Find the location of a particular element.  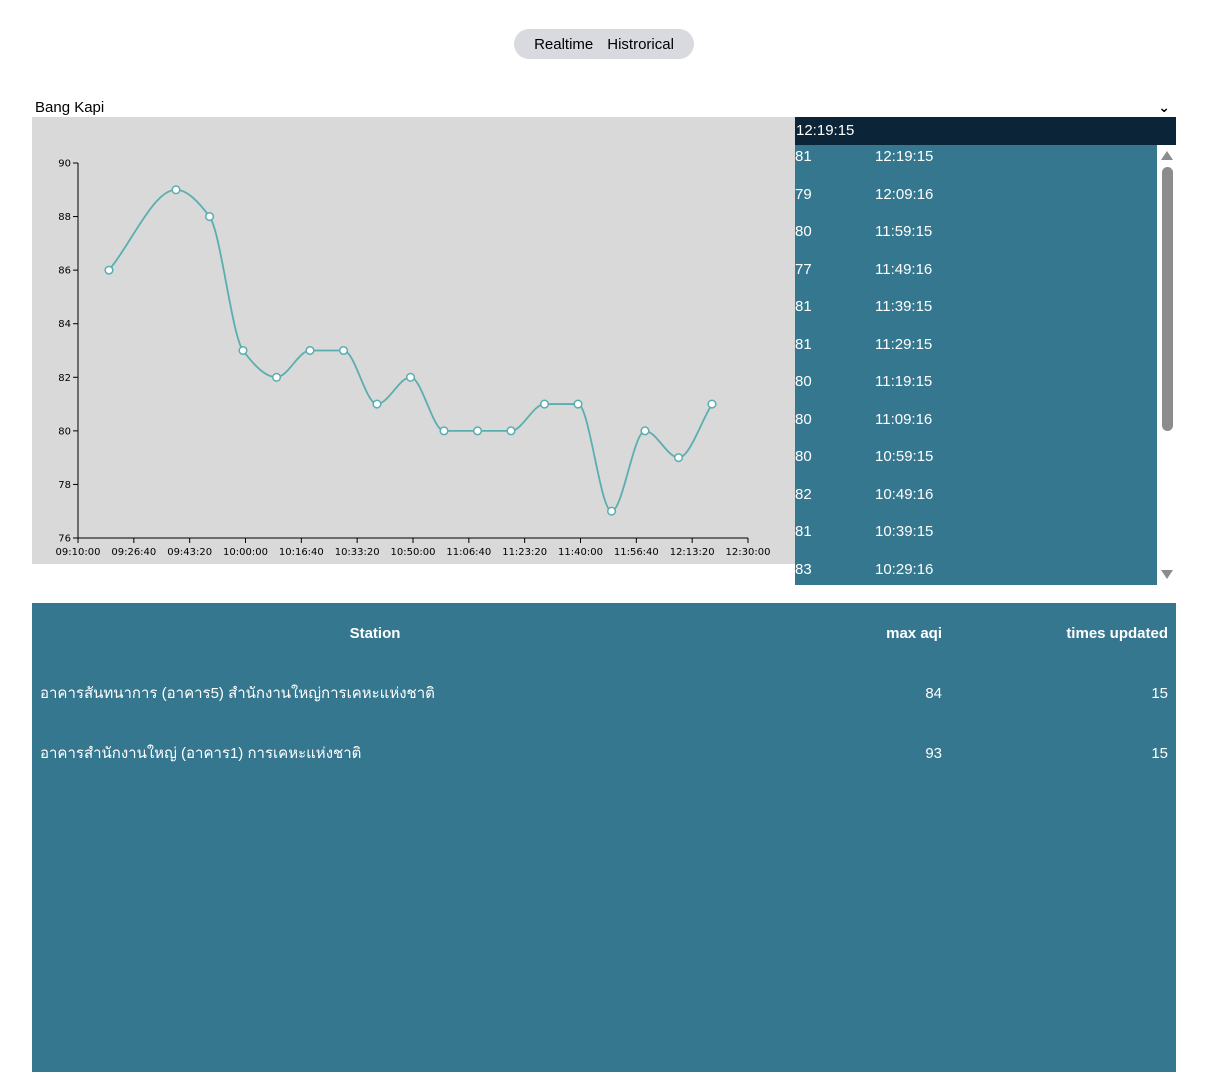

reading-row: 83 10:29:16 is located at coordinates (976, 573).